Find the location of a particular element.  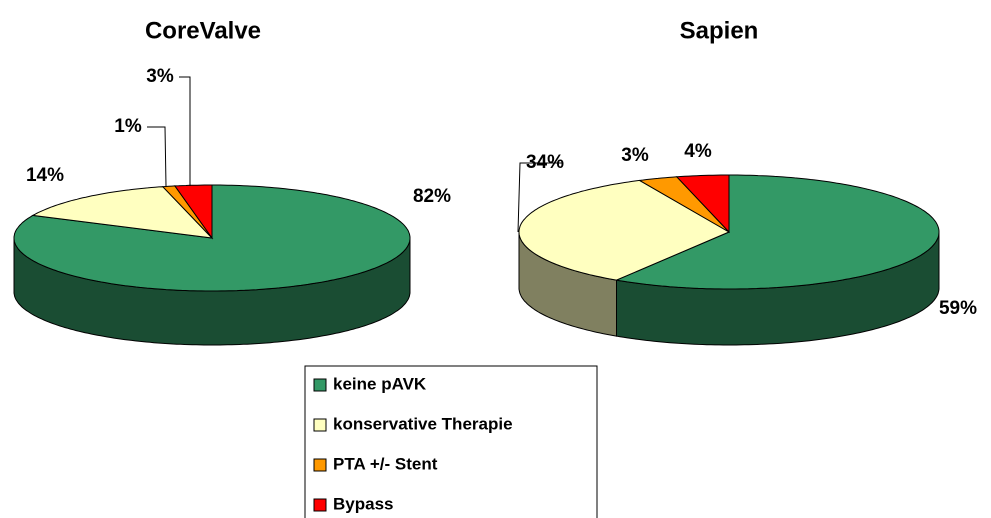

legend-box is located at coordinates (451, 441).